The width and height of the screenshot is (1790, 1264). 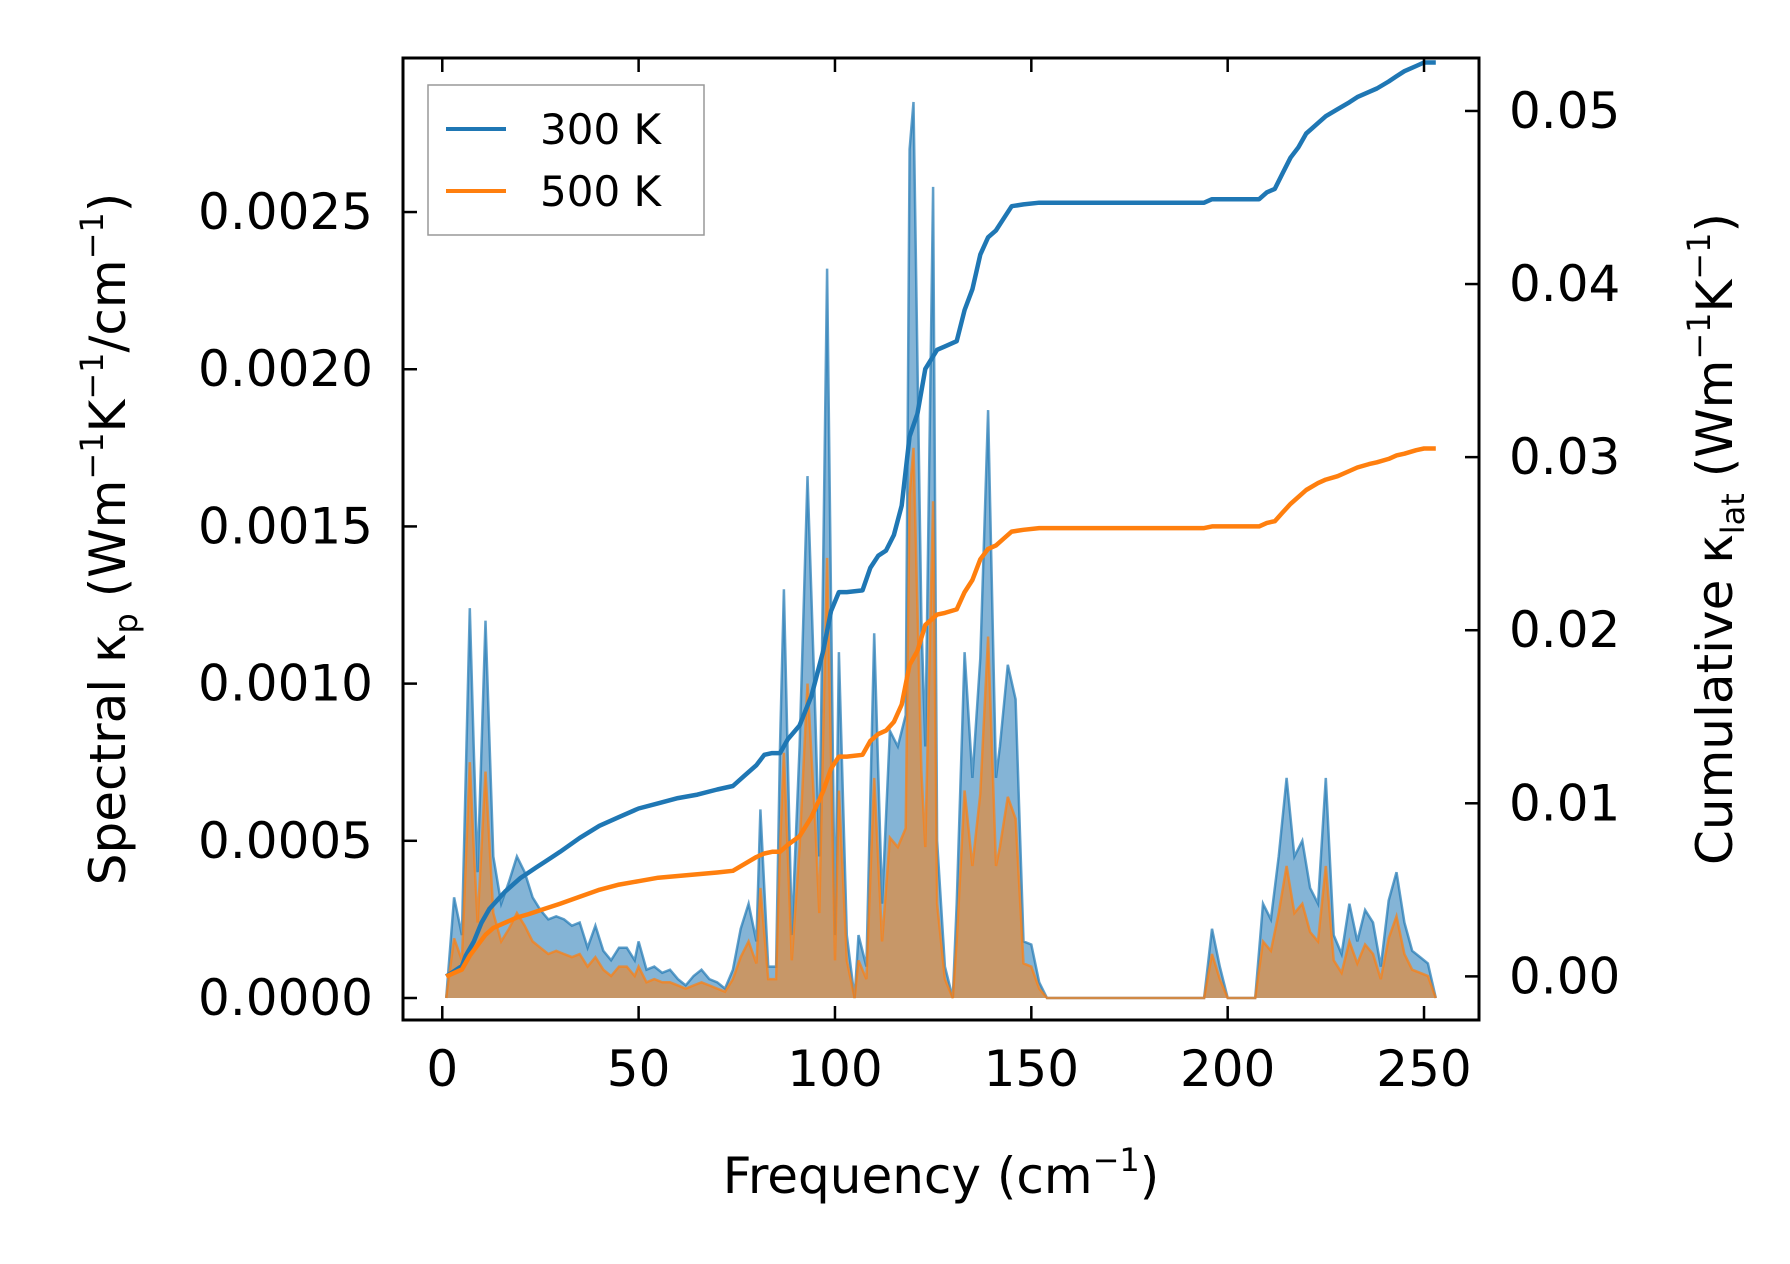 What do you see at coordinates (1564, 457) in the screenshot?
I see `y-right-tick-label: 0.03` at bounding box center [1564, 457].